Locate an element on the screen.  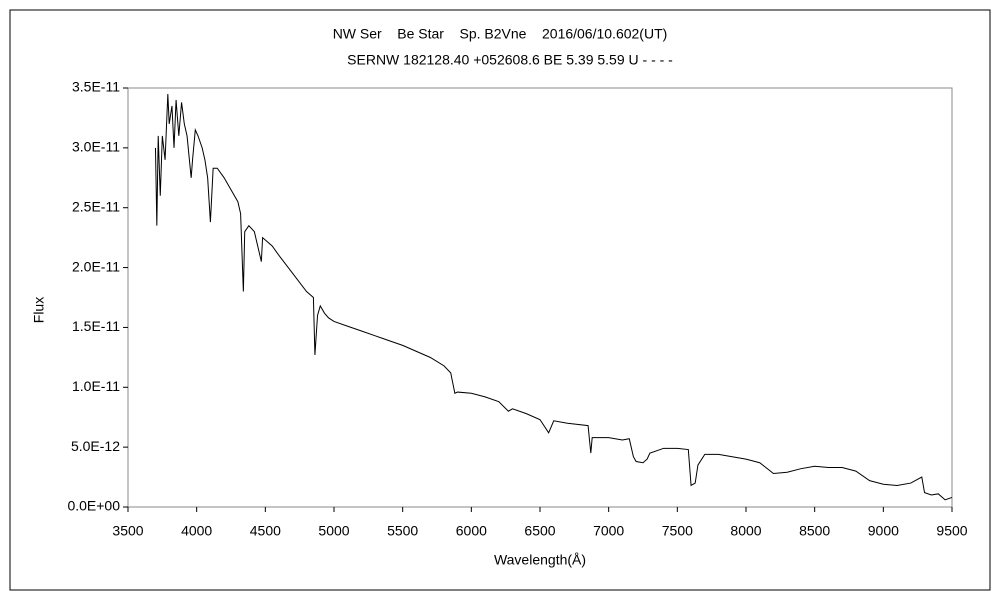
y-tick-label: 1.0E-11 is located at coordinates (96, 386).